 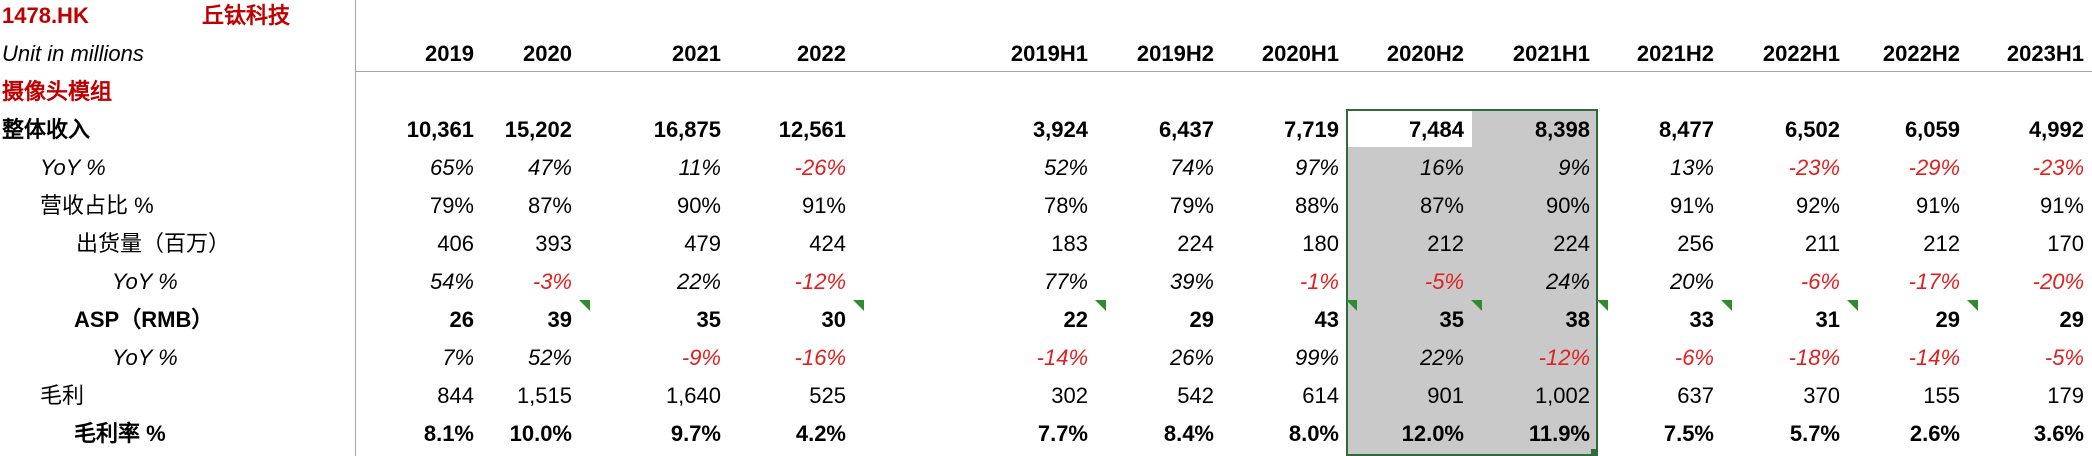 I want to click on table-cell: -14%, so click(x=1934, y=357).